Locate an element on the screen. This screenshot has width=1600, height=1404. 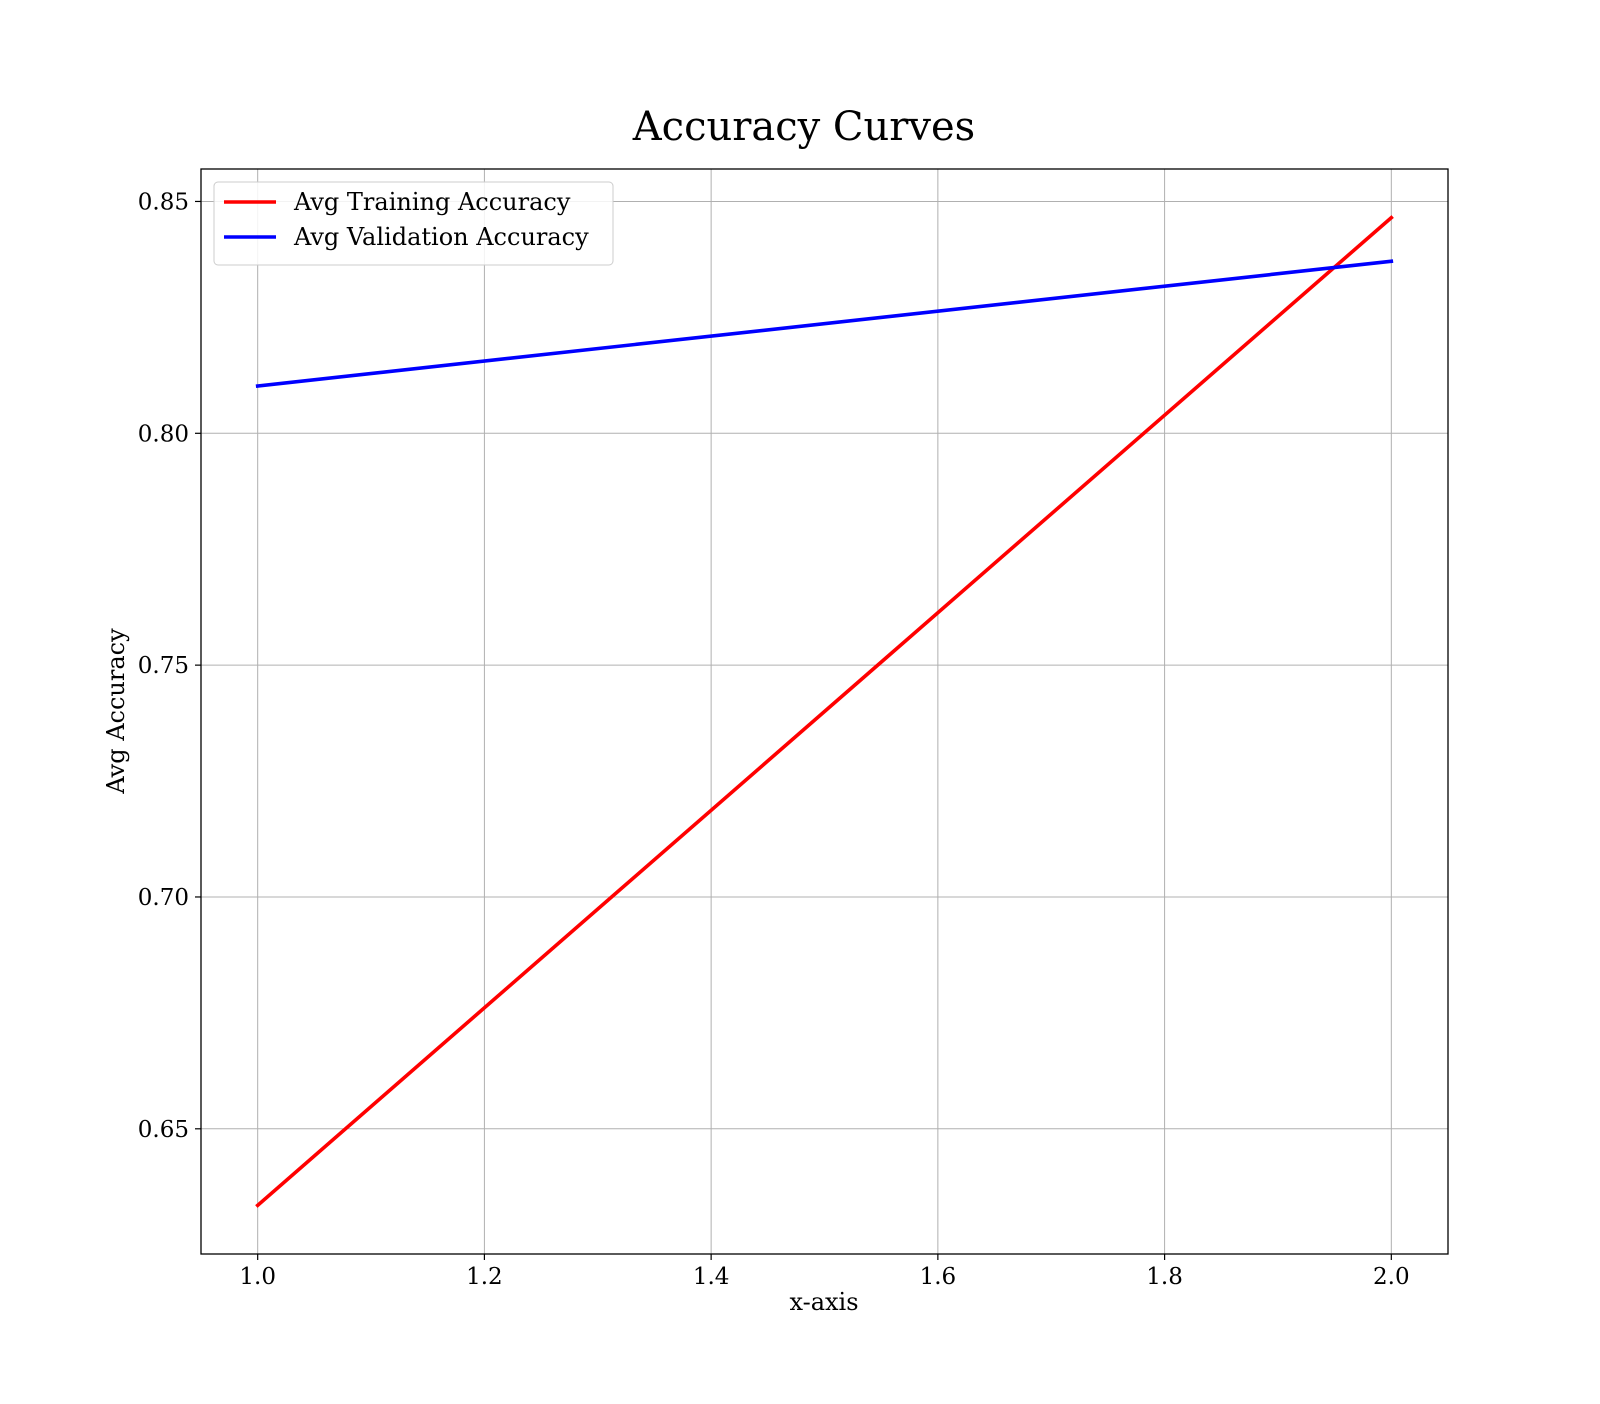
x-tick-label: 1.2 is located at coordinates (484, 1277).